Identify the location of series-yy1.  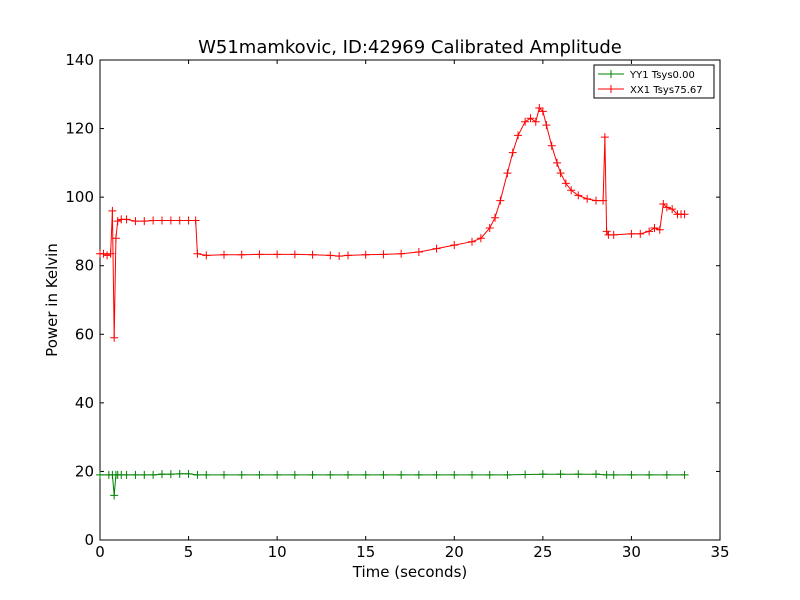
(392, 484).